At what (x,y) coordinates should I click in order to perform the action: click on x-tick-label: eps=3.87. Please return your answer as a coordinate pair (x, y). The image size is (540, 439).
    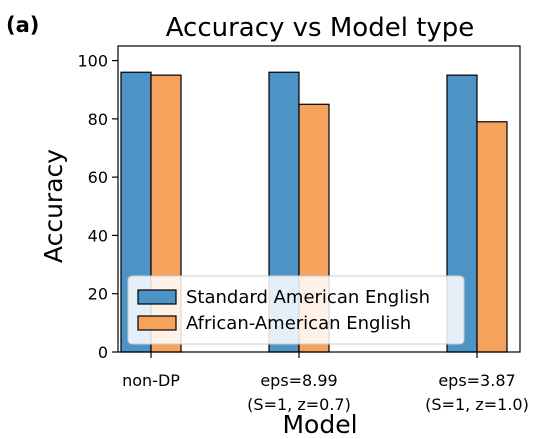
    Looking at the image, I should click on (476, 380).